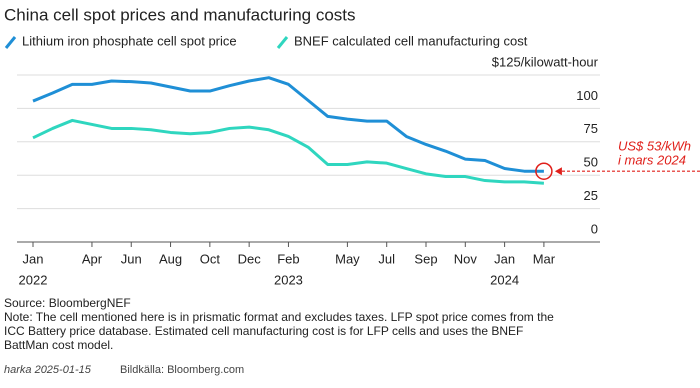 This screenshot has height=388, width=700. I want to click on y-tick-label: 25, so click(591, 195).